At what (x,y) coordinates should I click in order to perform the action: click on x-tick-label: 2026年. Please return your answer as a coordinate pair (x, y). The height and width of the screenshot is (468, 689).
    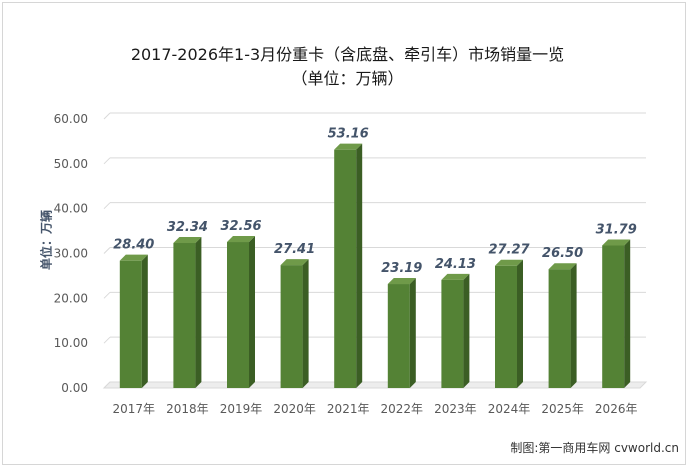
    Looking at the image, I should click on (616, 409).